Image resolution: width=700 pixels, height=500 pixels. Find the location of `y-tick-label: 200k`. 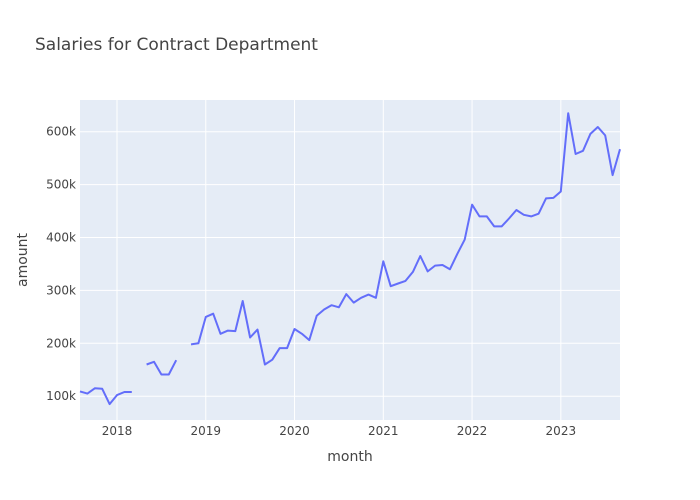

y-tick-label: 200k is located at coordinates (61, 343).